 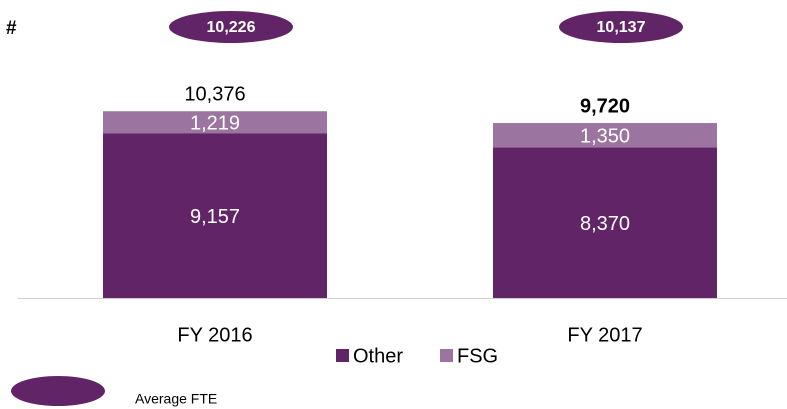 I want to click on legend-average-label: Average FTE, so click(x=176, y=399).